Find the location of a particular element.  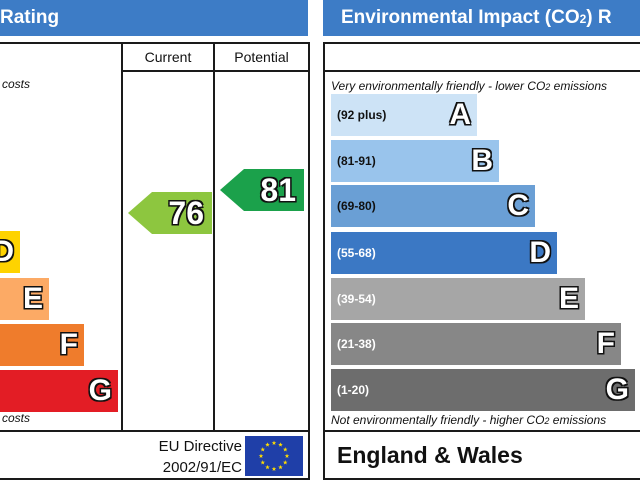

left-bottom-note: costs is located at coordinates (16, 418).